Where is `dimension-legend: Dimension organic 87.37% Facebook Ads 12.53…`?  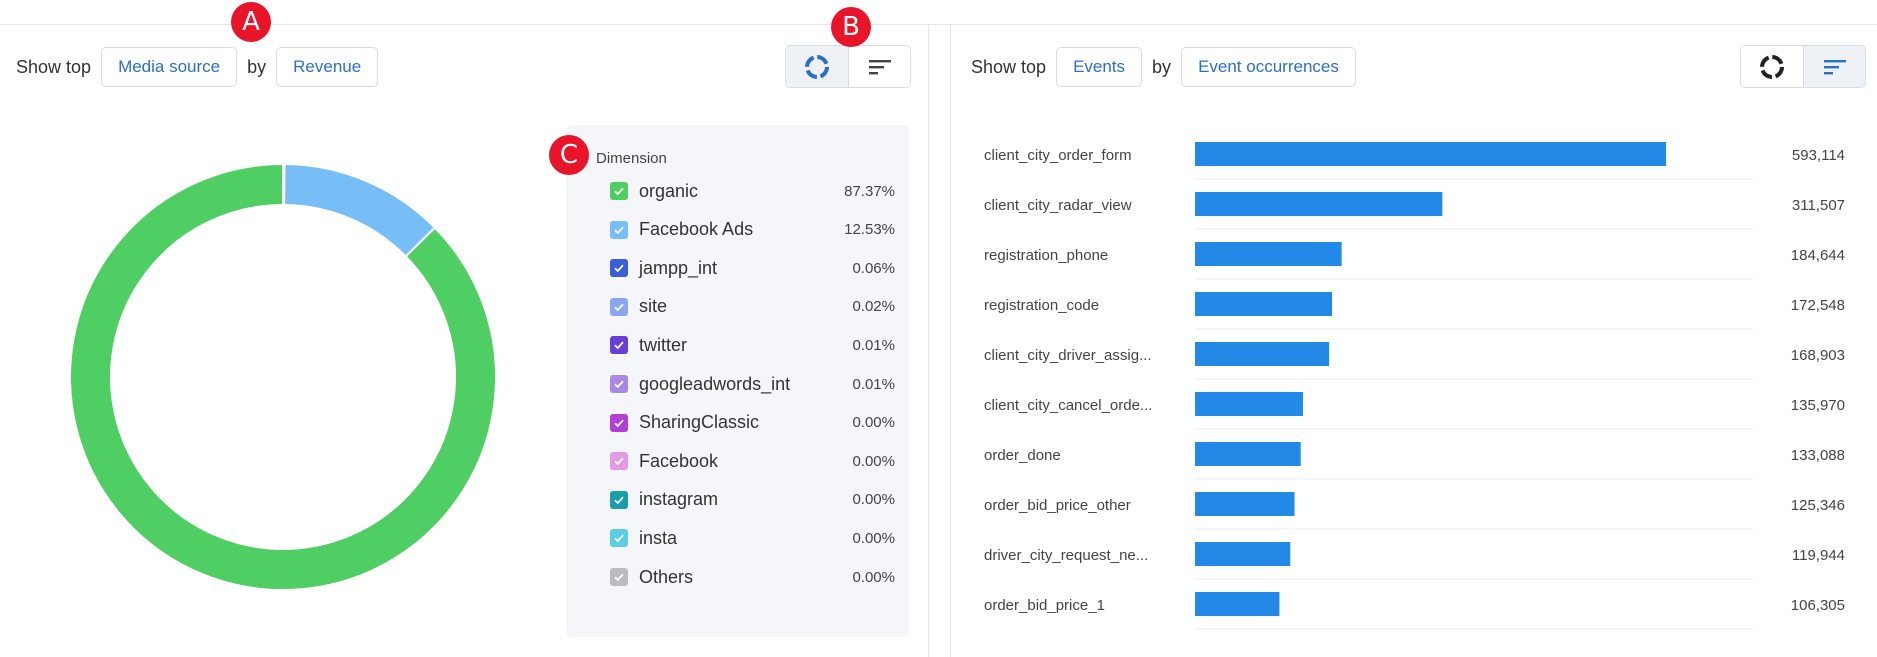
dimension-legend: Dimension organic 87.37% Facebook Ads 12.53… is located at coordinates (737, 381).